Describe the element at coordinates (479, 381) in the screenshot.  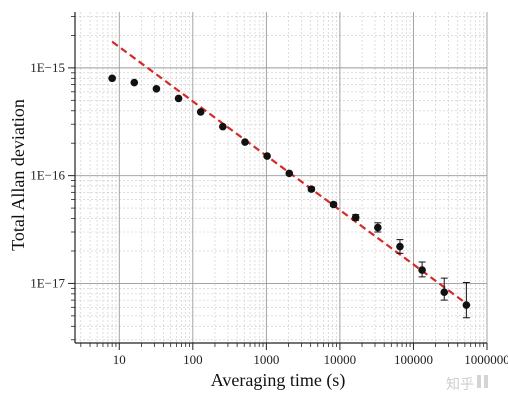
I see `watermark-mark-left` at that location.